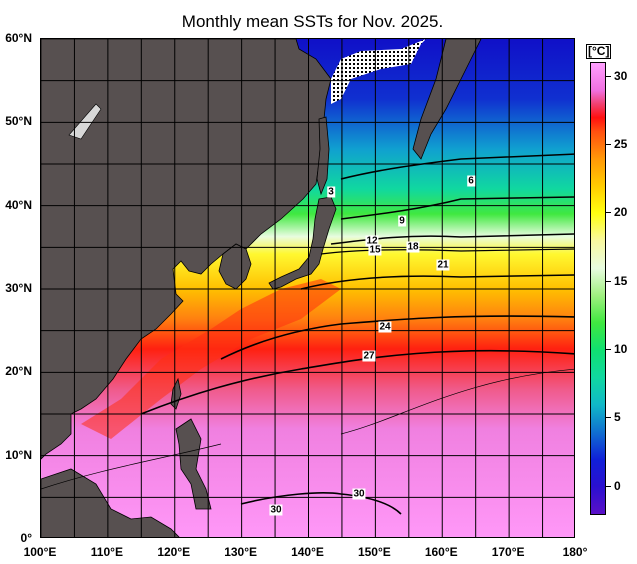 The width and height of the screenshot is (637, 564). What do you see at coordinates (621, 75) in the screenshot?
I see `colorbar-tick-label: 30` at bounding box center [621, 75].